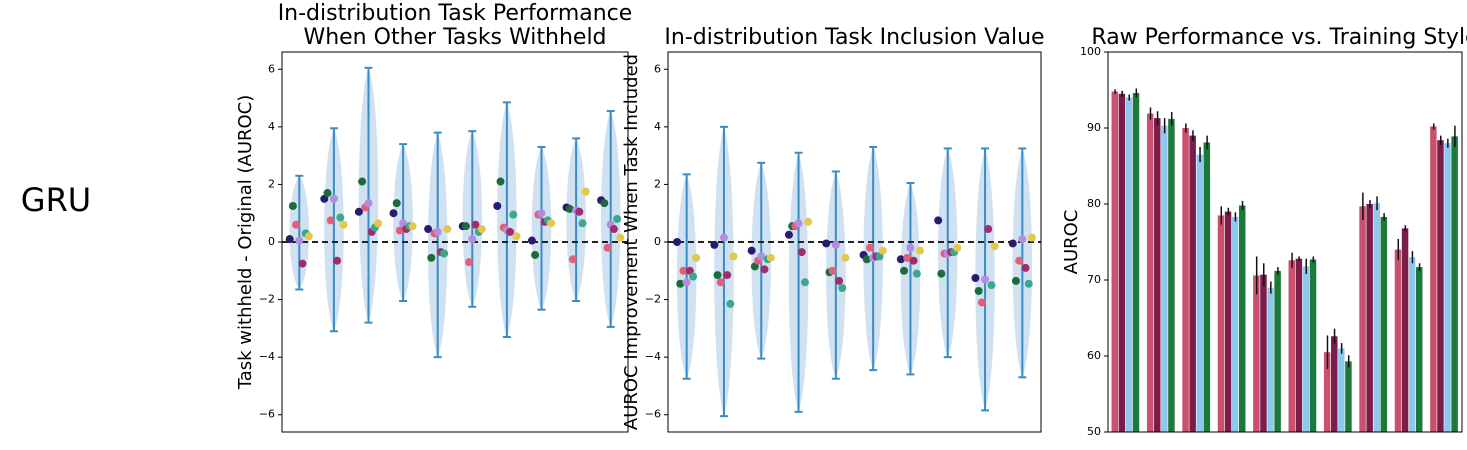 The width and height of the screenshot is (1467, 450). What do you see at coordinates (56, 200) in the screenshot?
I see `row-label: GRU` at bounding box center [56, 200].